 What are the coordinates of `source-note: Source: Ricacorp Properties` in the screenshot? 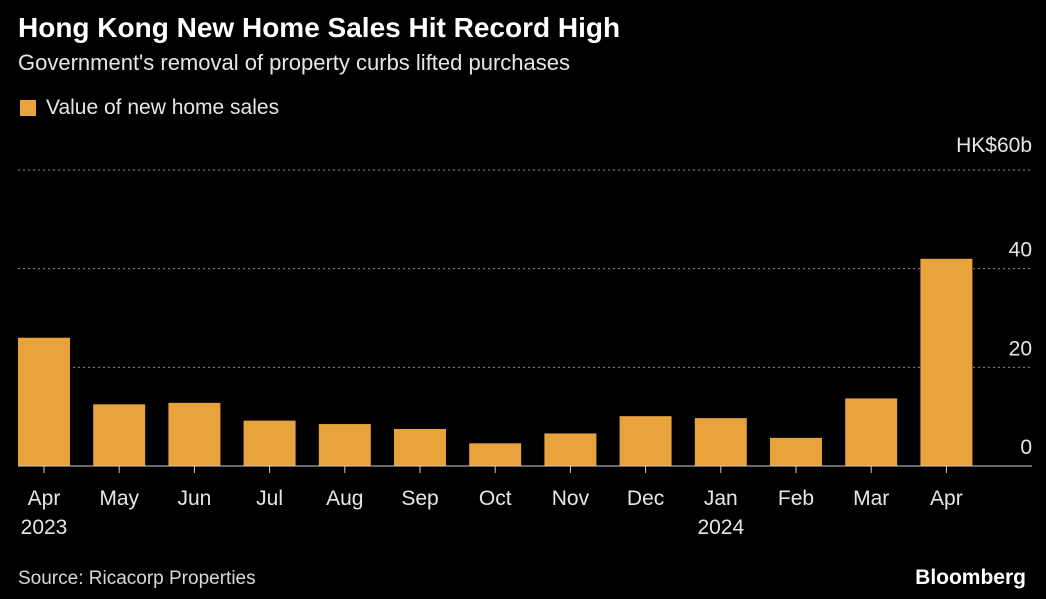 It's located at (137, 578).